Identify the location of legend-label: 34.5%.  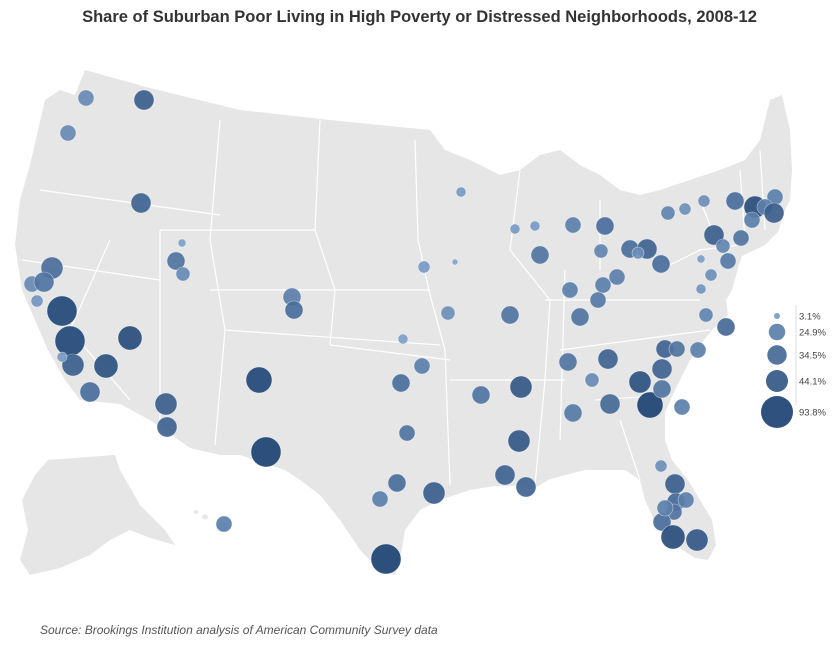
(812, 356).